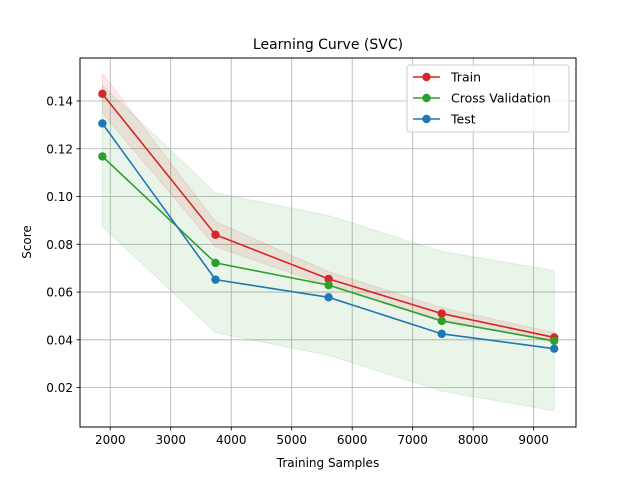  What do you see at coordinates (352, 440) in the screenshot?
I see `x-tick-label: 6000` at bounding box center [352, 440].